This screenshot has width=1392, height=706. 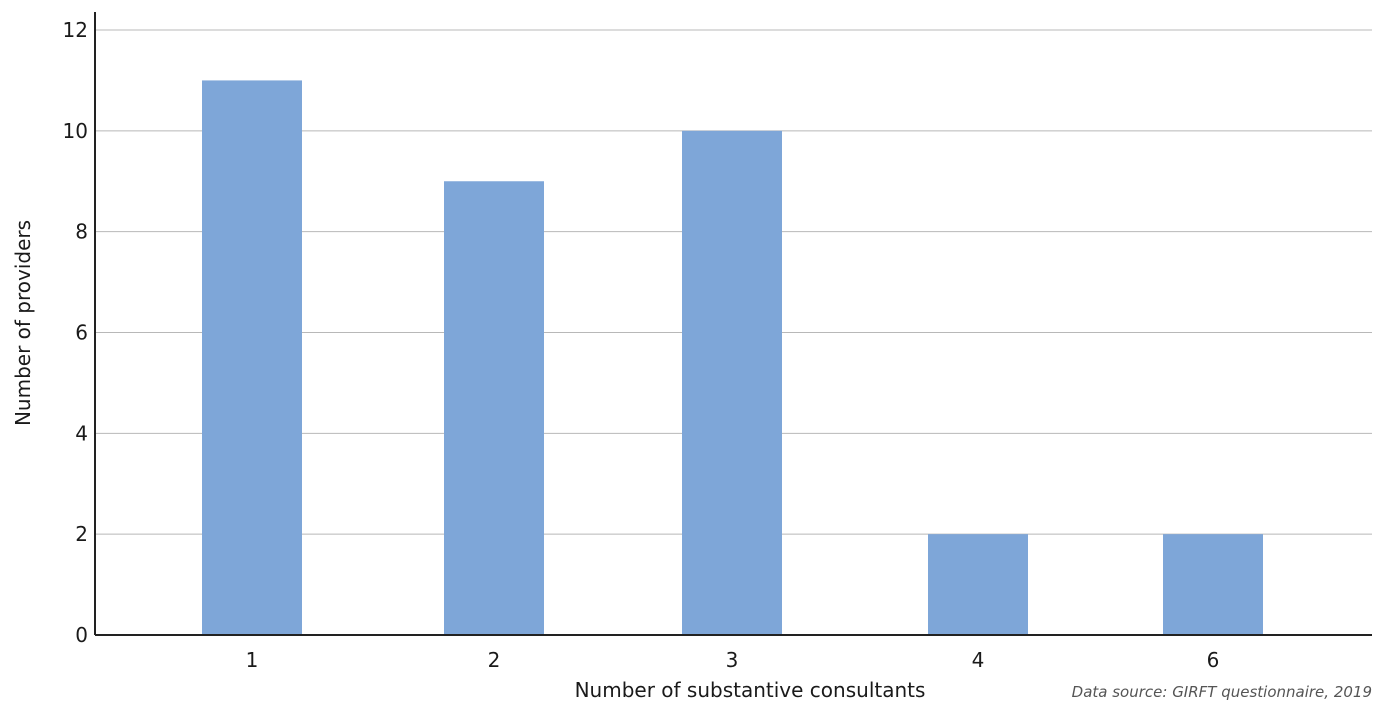 I want to click on y-tick-label: 8, so click(x=81, y=232).